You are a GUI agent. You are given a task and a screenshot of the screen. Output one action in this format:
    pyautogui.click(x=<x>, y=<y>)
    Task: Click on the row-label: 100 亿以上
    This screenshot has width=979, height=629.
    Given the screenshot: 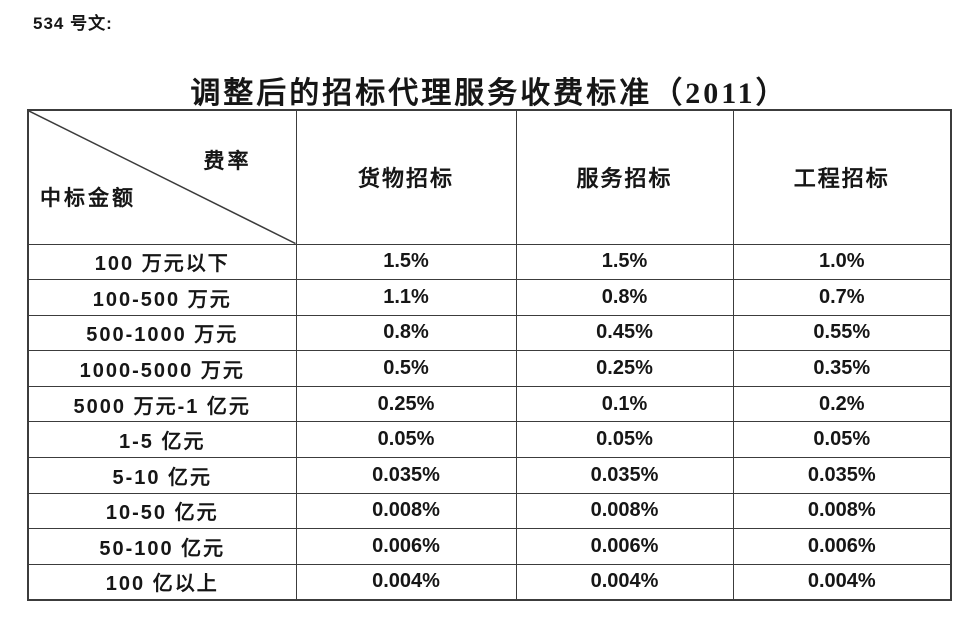 What is the action you would take?
    pyautogui.click(x=162, y=582)
    